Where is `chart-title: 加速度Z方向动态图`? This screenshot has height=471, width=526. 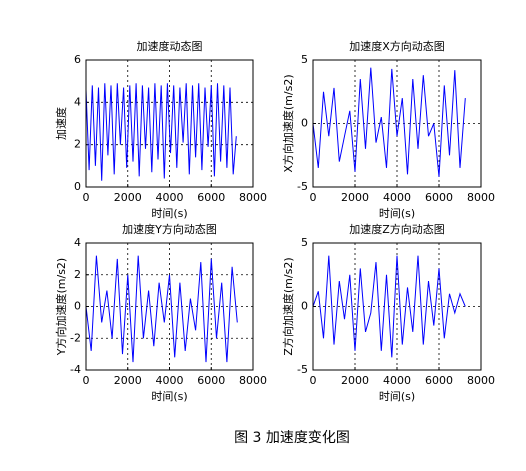 chart-title: 加速度Z方向动态图 is located at coordinates (397, 229).